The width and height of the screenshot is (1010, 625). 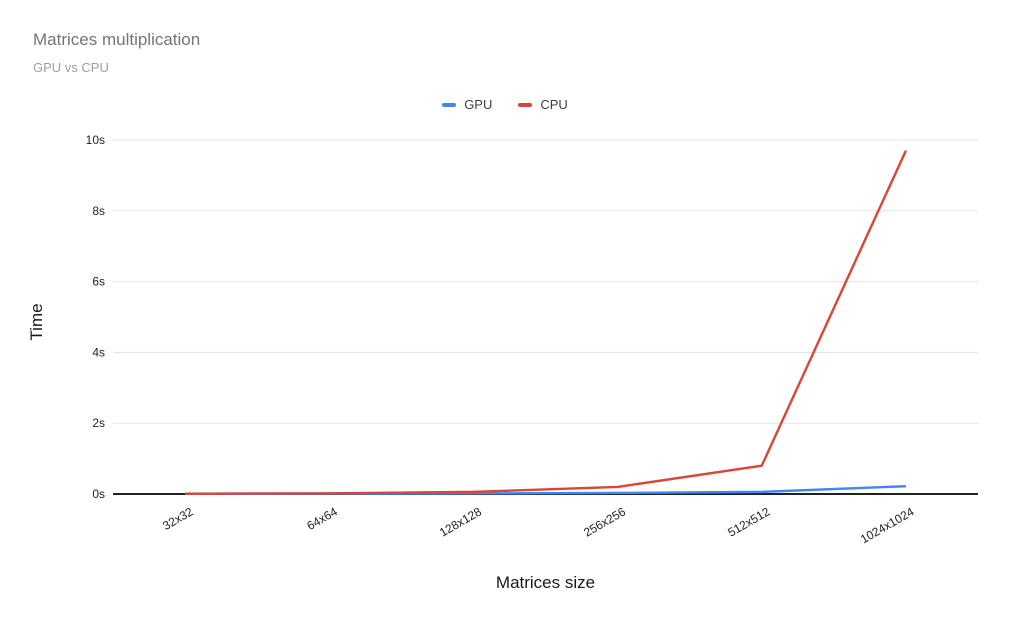 I want to click on y-axis-title: Time, so click(x=36, y=321).